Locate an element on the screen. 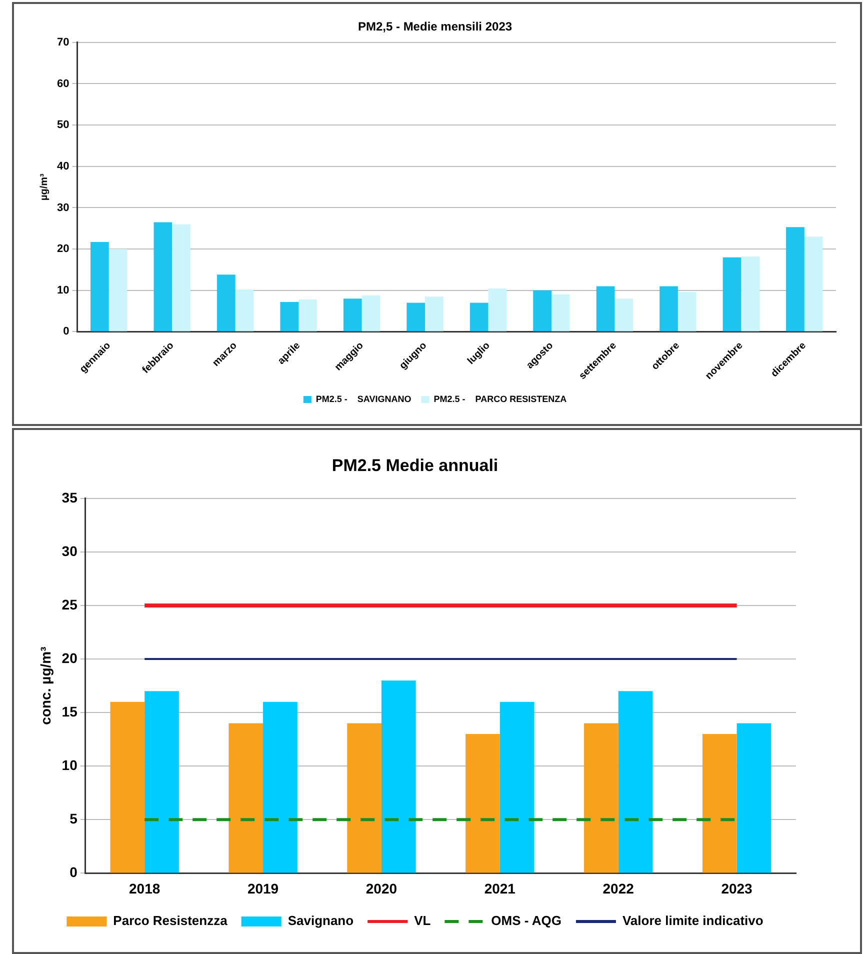 The image size is (864, 954). legend-label: Savignano is located at coordinates (321, 920).